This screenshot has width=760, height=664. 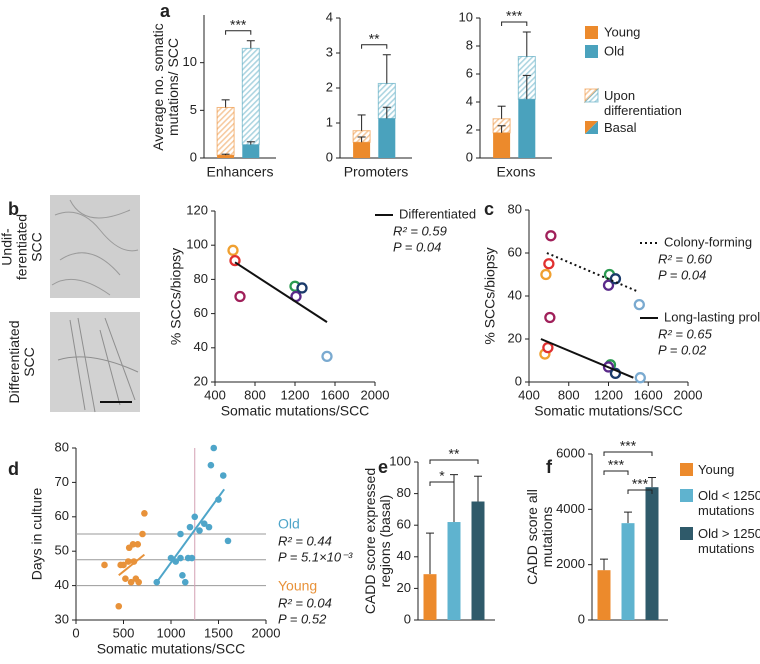 What do you see at coordinates (190, 61) in the screenshot?
I see `y-tick-label: 10` at bounding box center [190, 61].